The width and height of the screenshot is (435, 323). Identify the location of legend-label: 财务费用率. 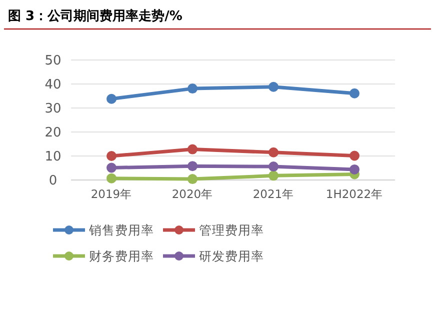
(121, 256).